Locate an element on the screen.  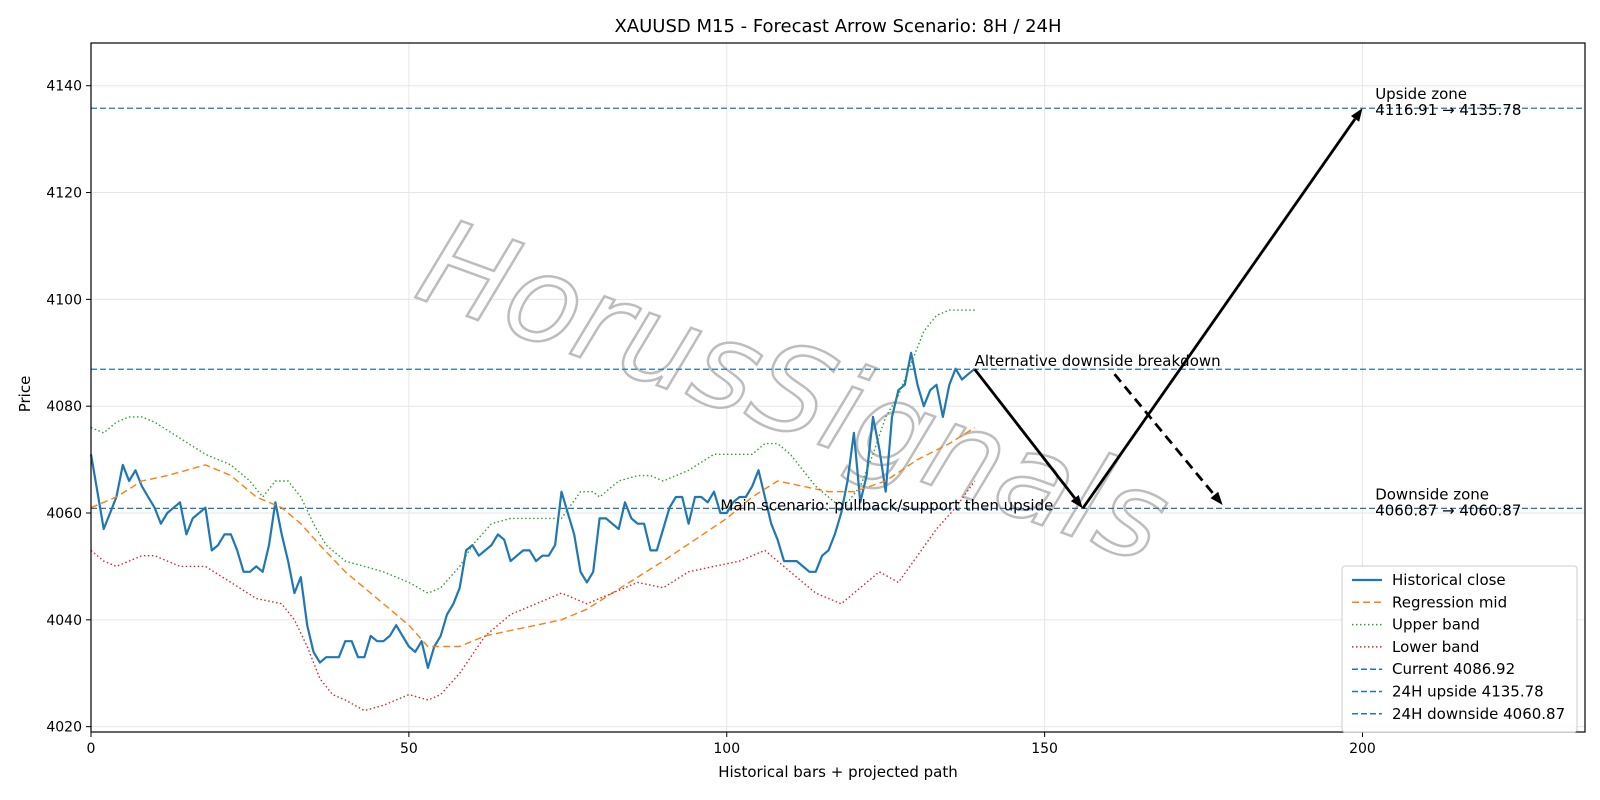
legend-label: 24H downside 4060.87 is located at coordinates (1478, 714).